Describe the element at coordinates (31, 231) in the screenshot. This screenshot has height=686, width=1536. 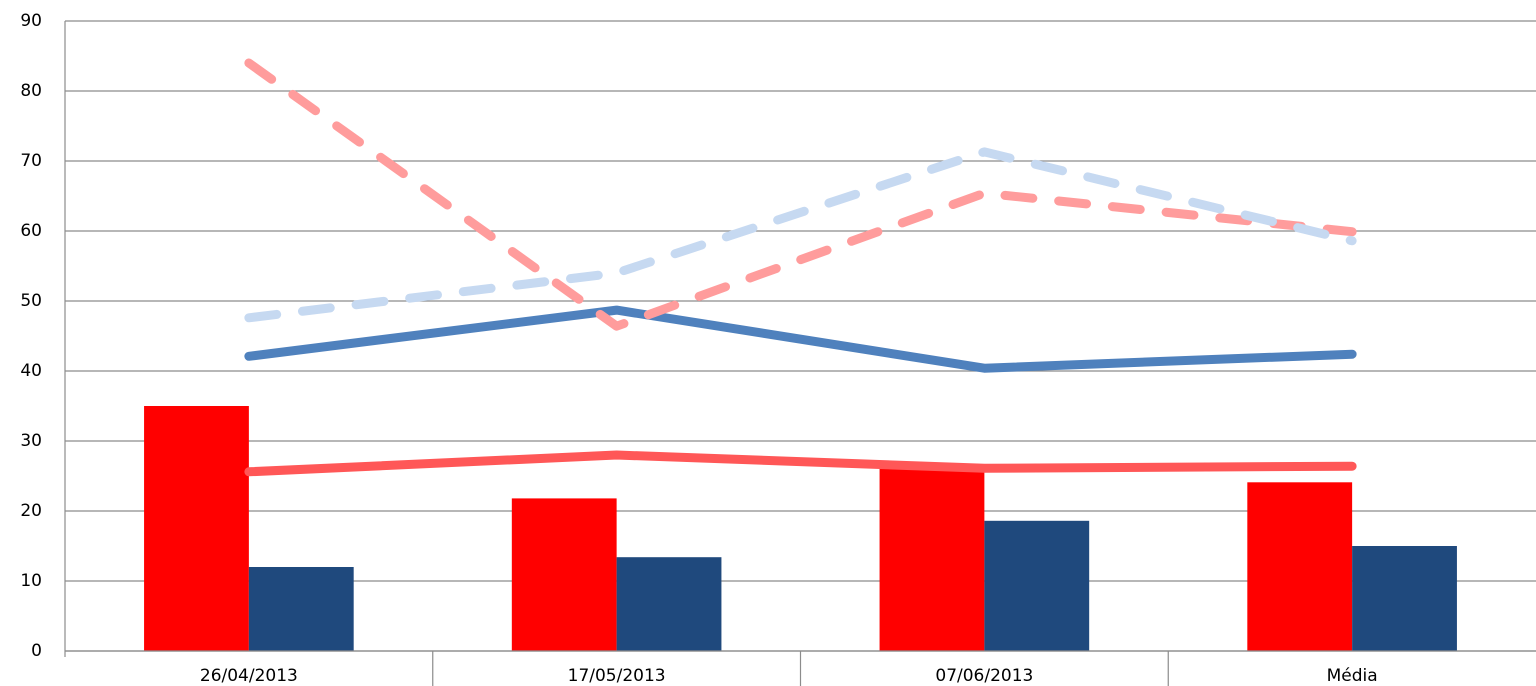
I see `y-tick-label: 60` at that location.